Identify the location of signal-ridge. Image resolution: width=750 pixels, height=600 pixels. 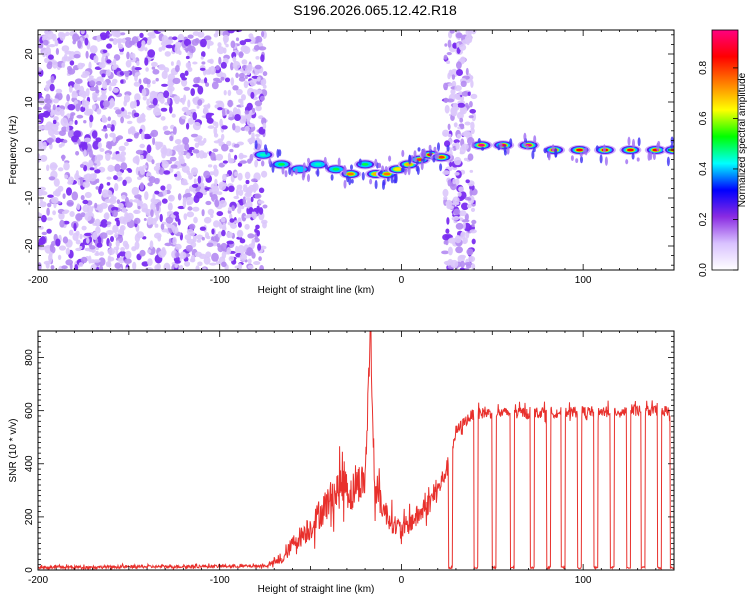
(463, 161).